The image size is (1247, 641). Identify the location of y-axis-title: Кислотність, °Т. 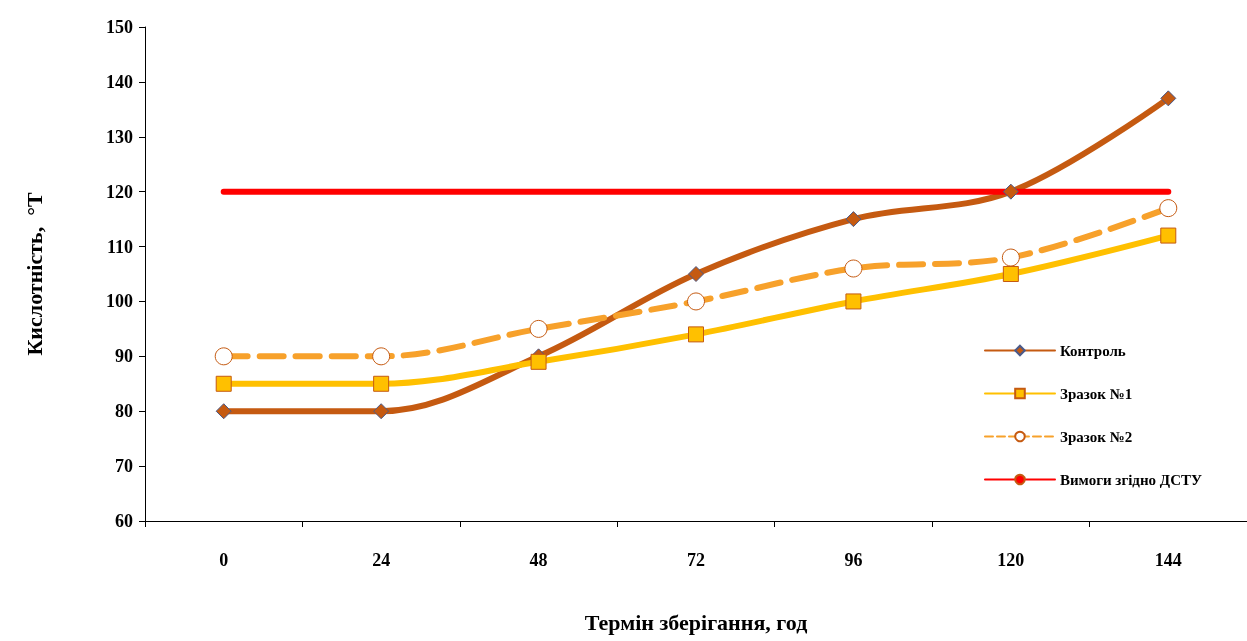
(34, 274).